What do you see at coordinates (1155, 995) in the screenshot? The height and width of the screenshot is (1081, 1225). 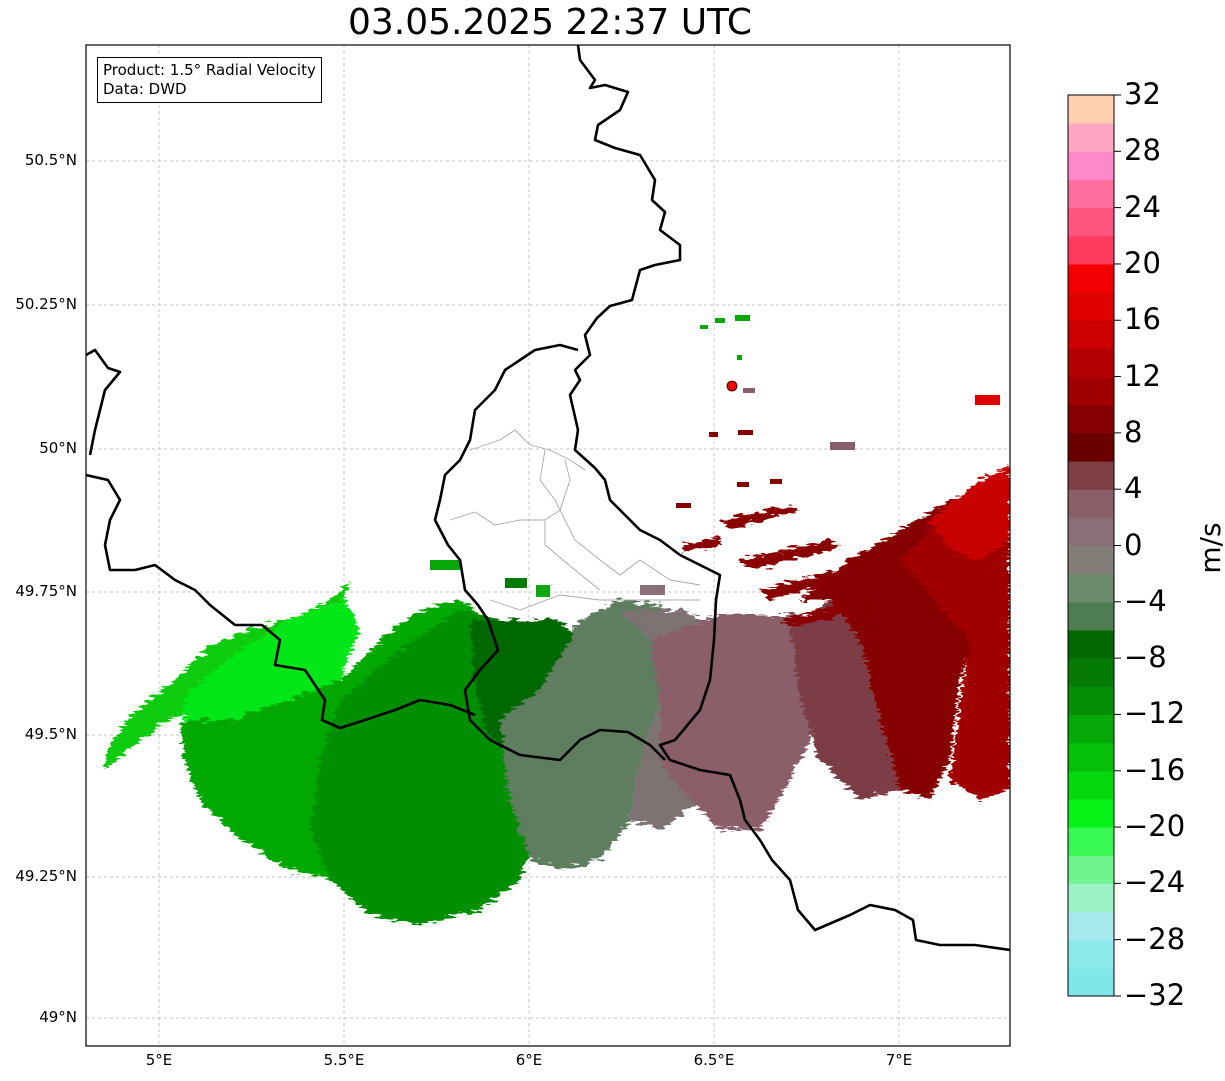 I see `colorbar-tick-label: −32` at bounding box center [1155, 995].